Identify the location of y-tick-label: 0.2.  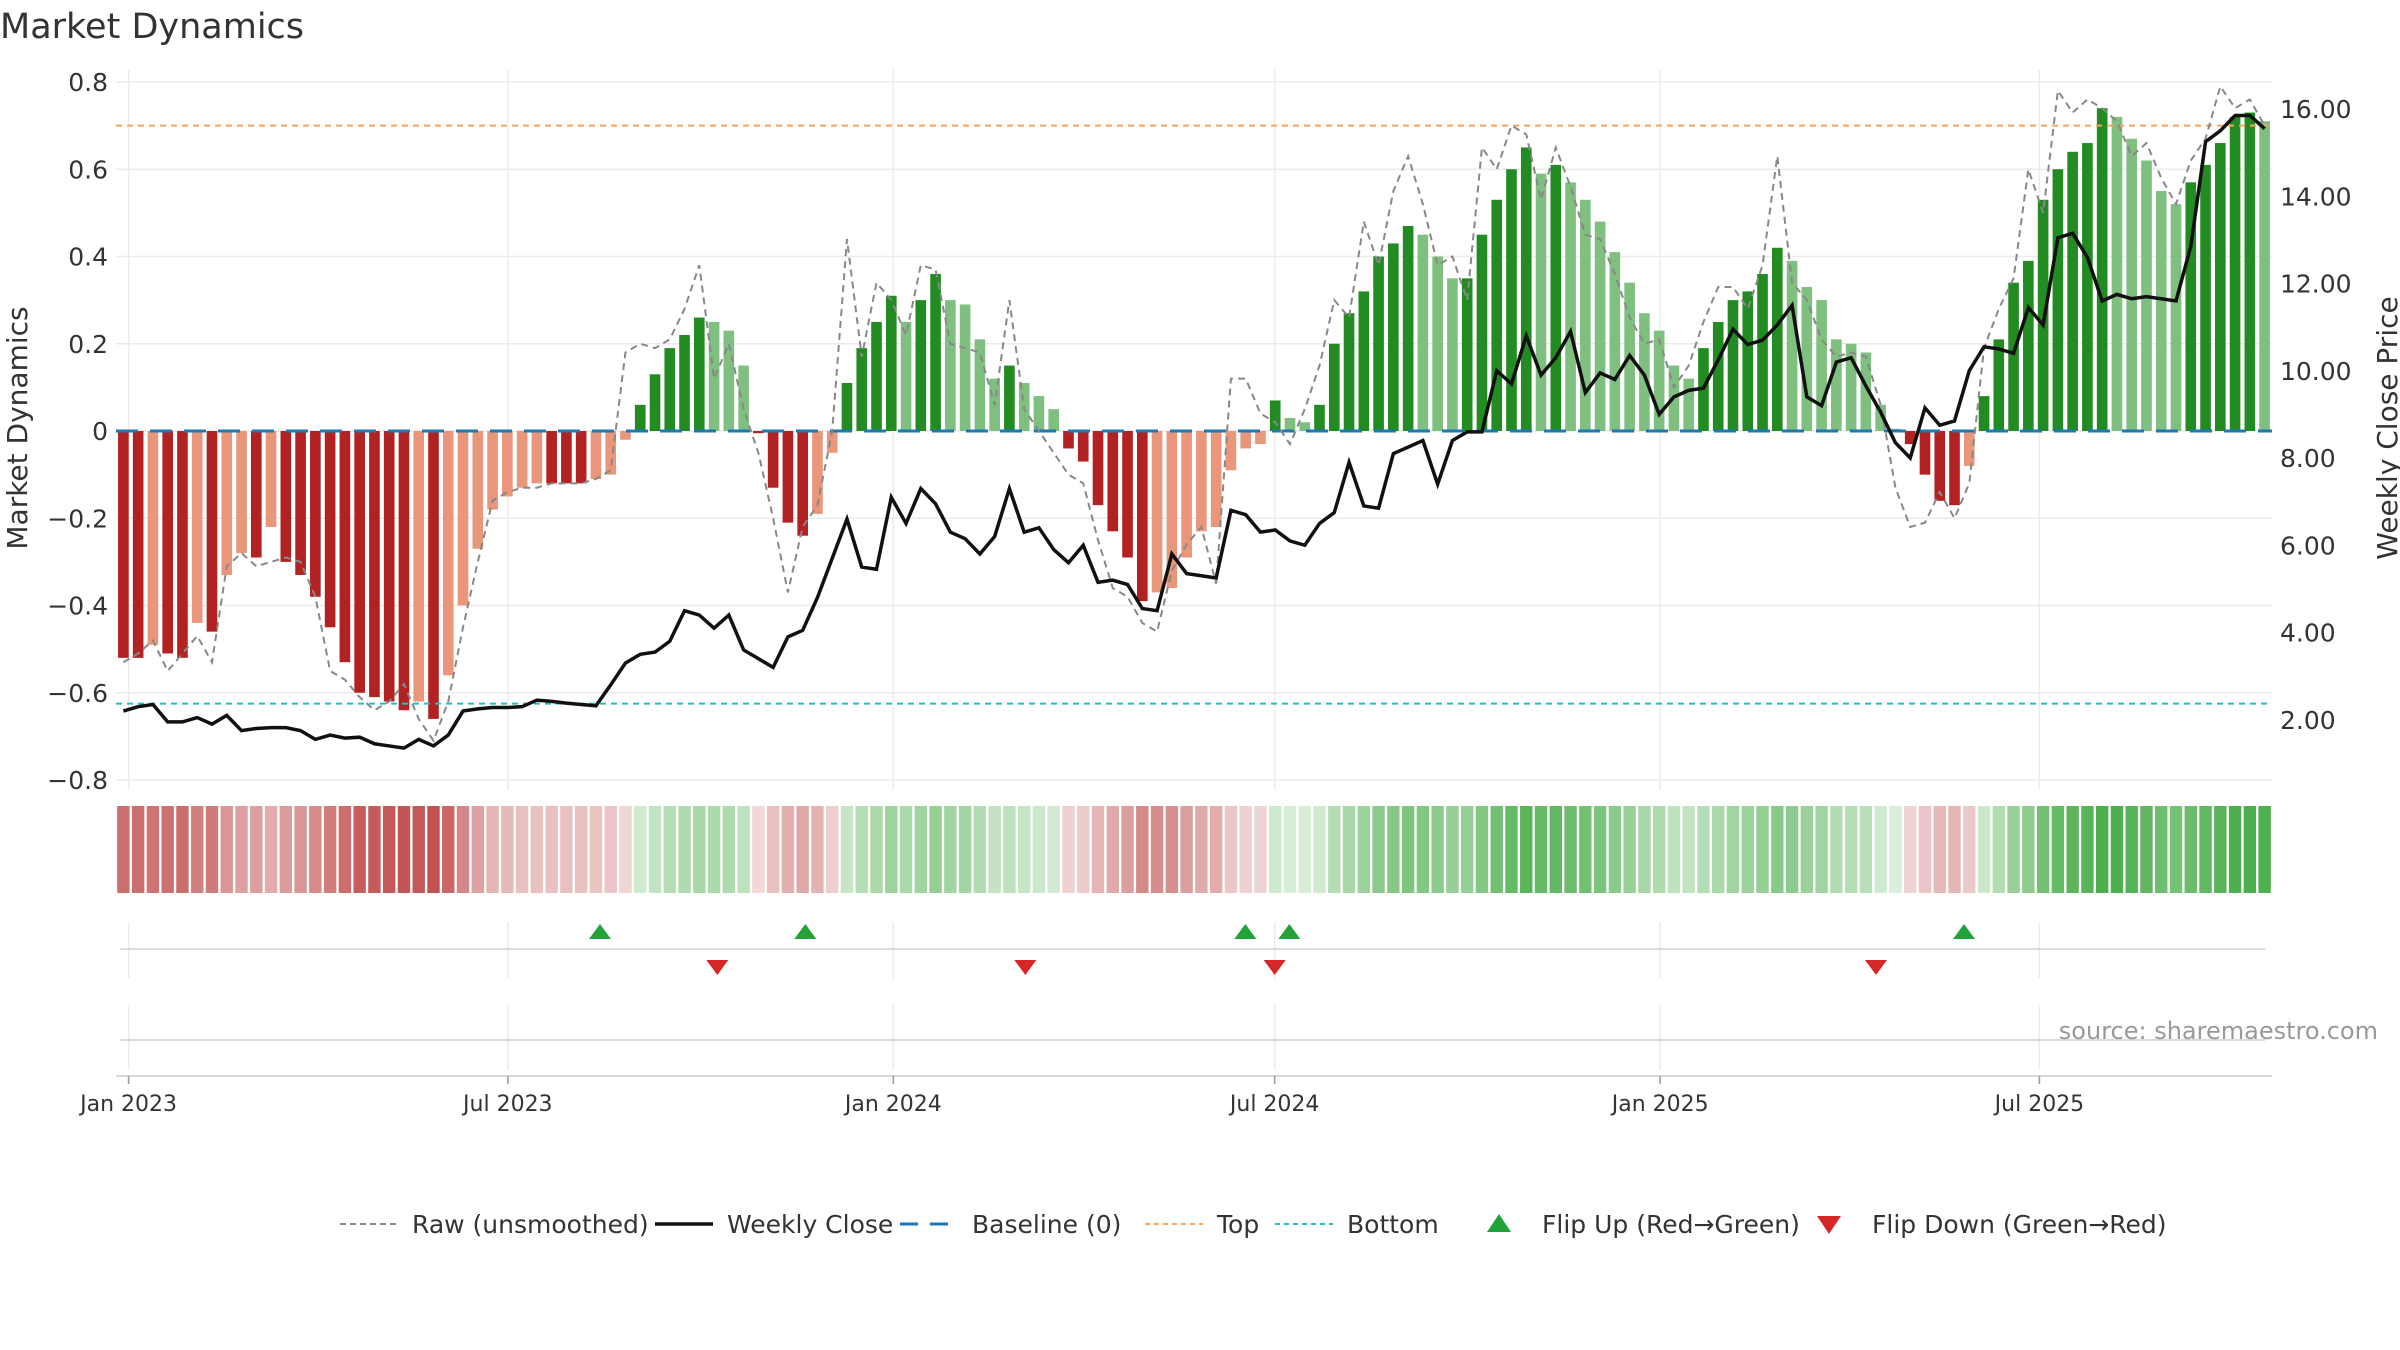
(88, 344).